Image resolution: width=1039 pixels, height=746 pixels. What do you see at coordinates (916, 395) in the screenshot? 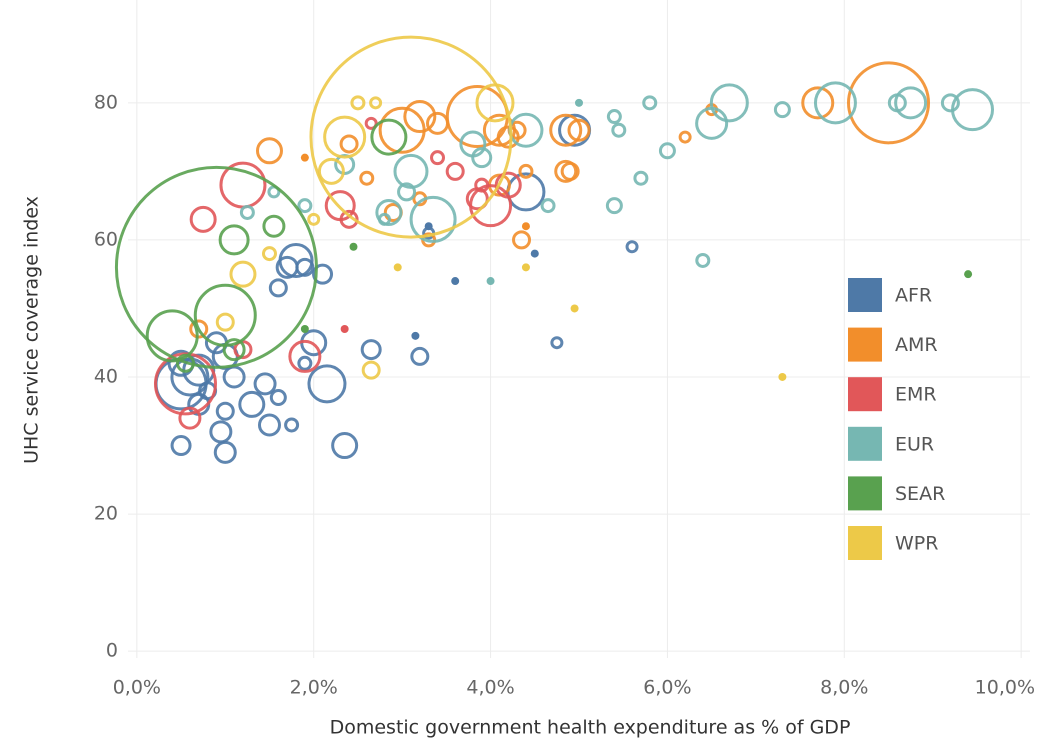
I see `legend-label: EMR` at bounding box center [916, 395].